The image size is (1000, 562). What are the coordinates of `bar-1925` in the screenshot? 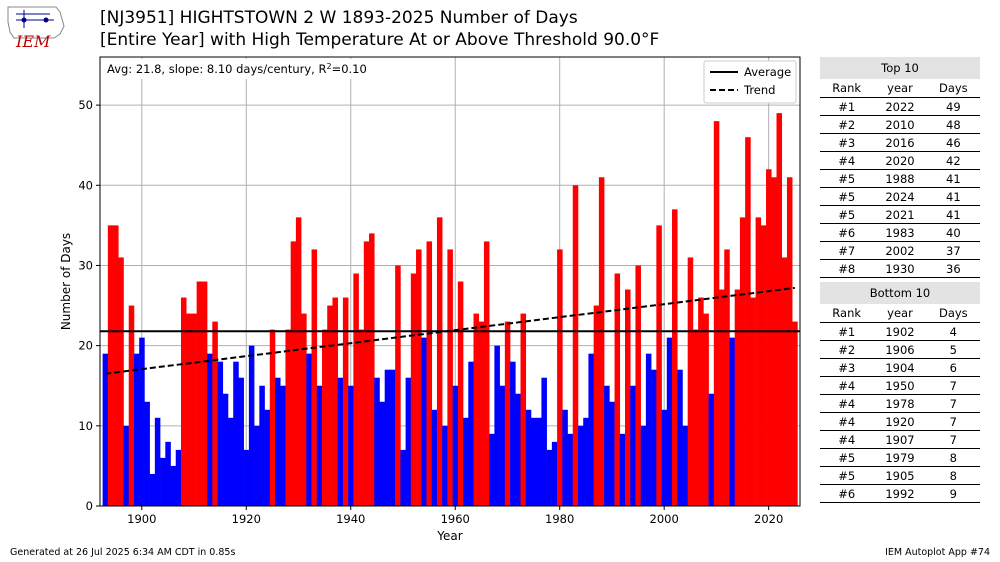 It's located at (272, 417).